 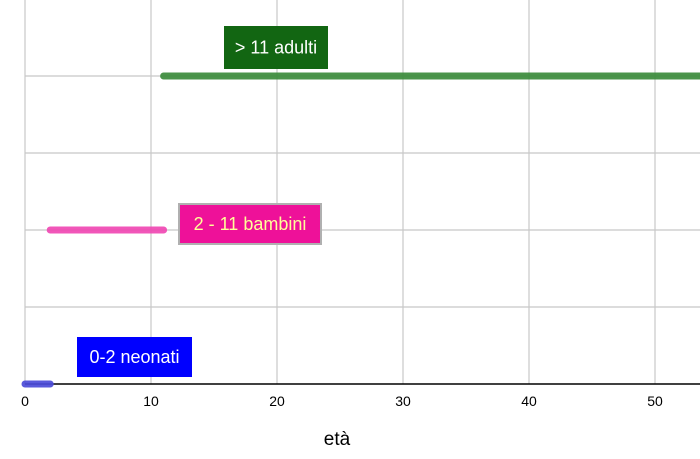 I want to click on x-tick-label: 50, so click(x=655, y=401).